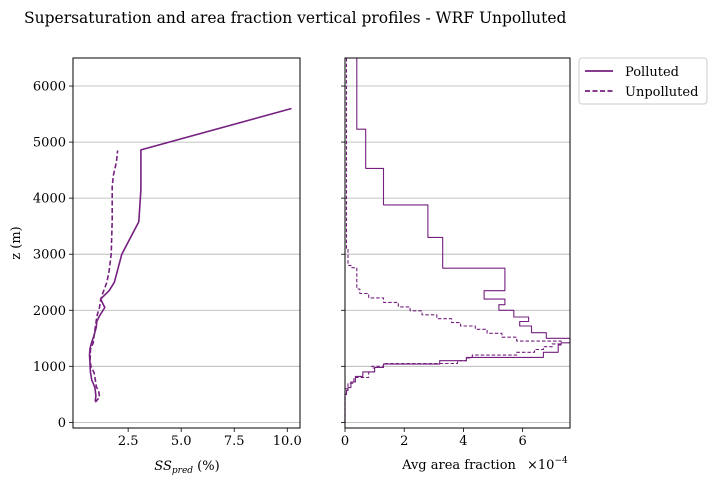 This screenshot has width=718, height=487. What do you see at coordinates (16, 242) in the screenshot?
I see `left-y-axis-label: z (m)` at bounding box center [16, 242].